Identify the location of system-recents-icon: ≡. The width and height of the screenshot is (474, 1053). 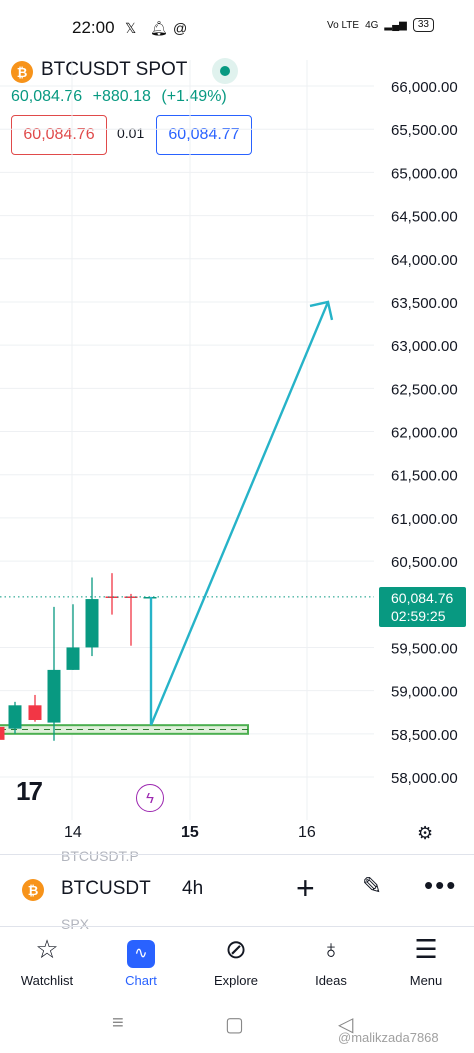
(118, 1023).